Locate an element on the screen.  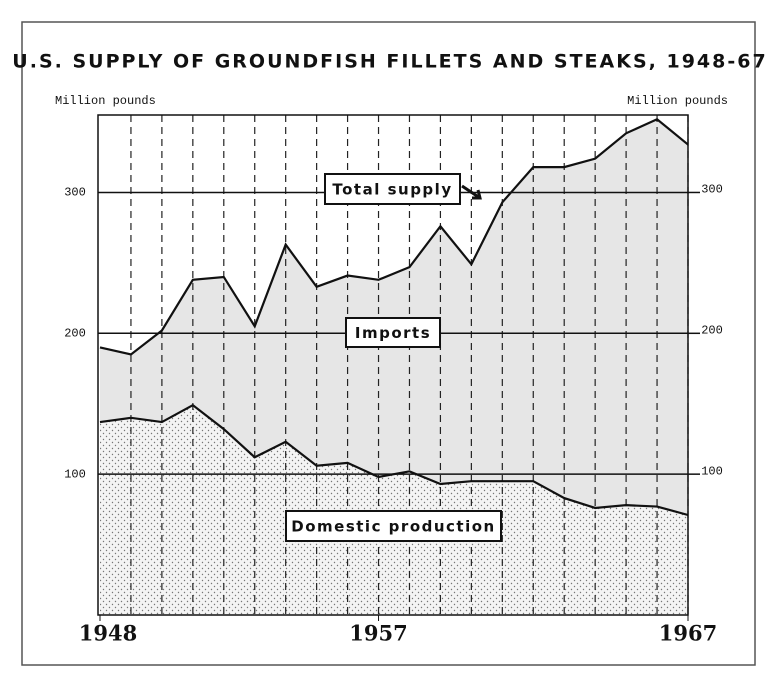
x-tick-label: 1957 is located at coordinates (378, 633).